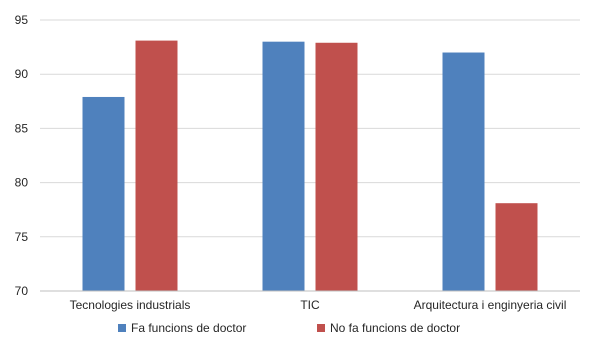 This screenshot has height=340, width=596. Describe the element at coordinates (130, 305) in the screenshot. I see `category-label: Tecnologies industrials` at that location.